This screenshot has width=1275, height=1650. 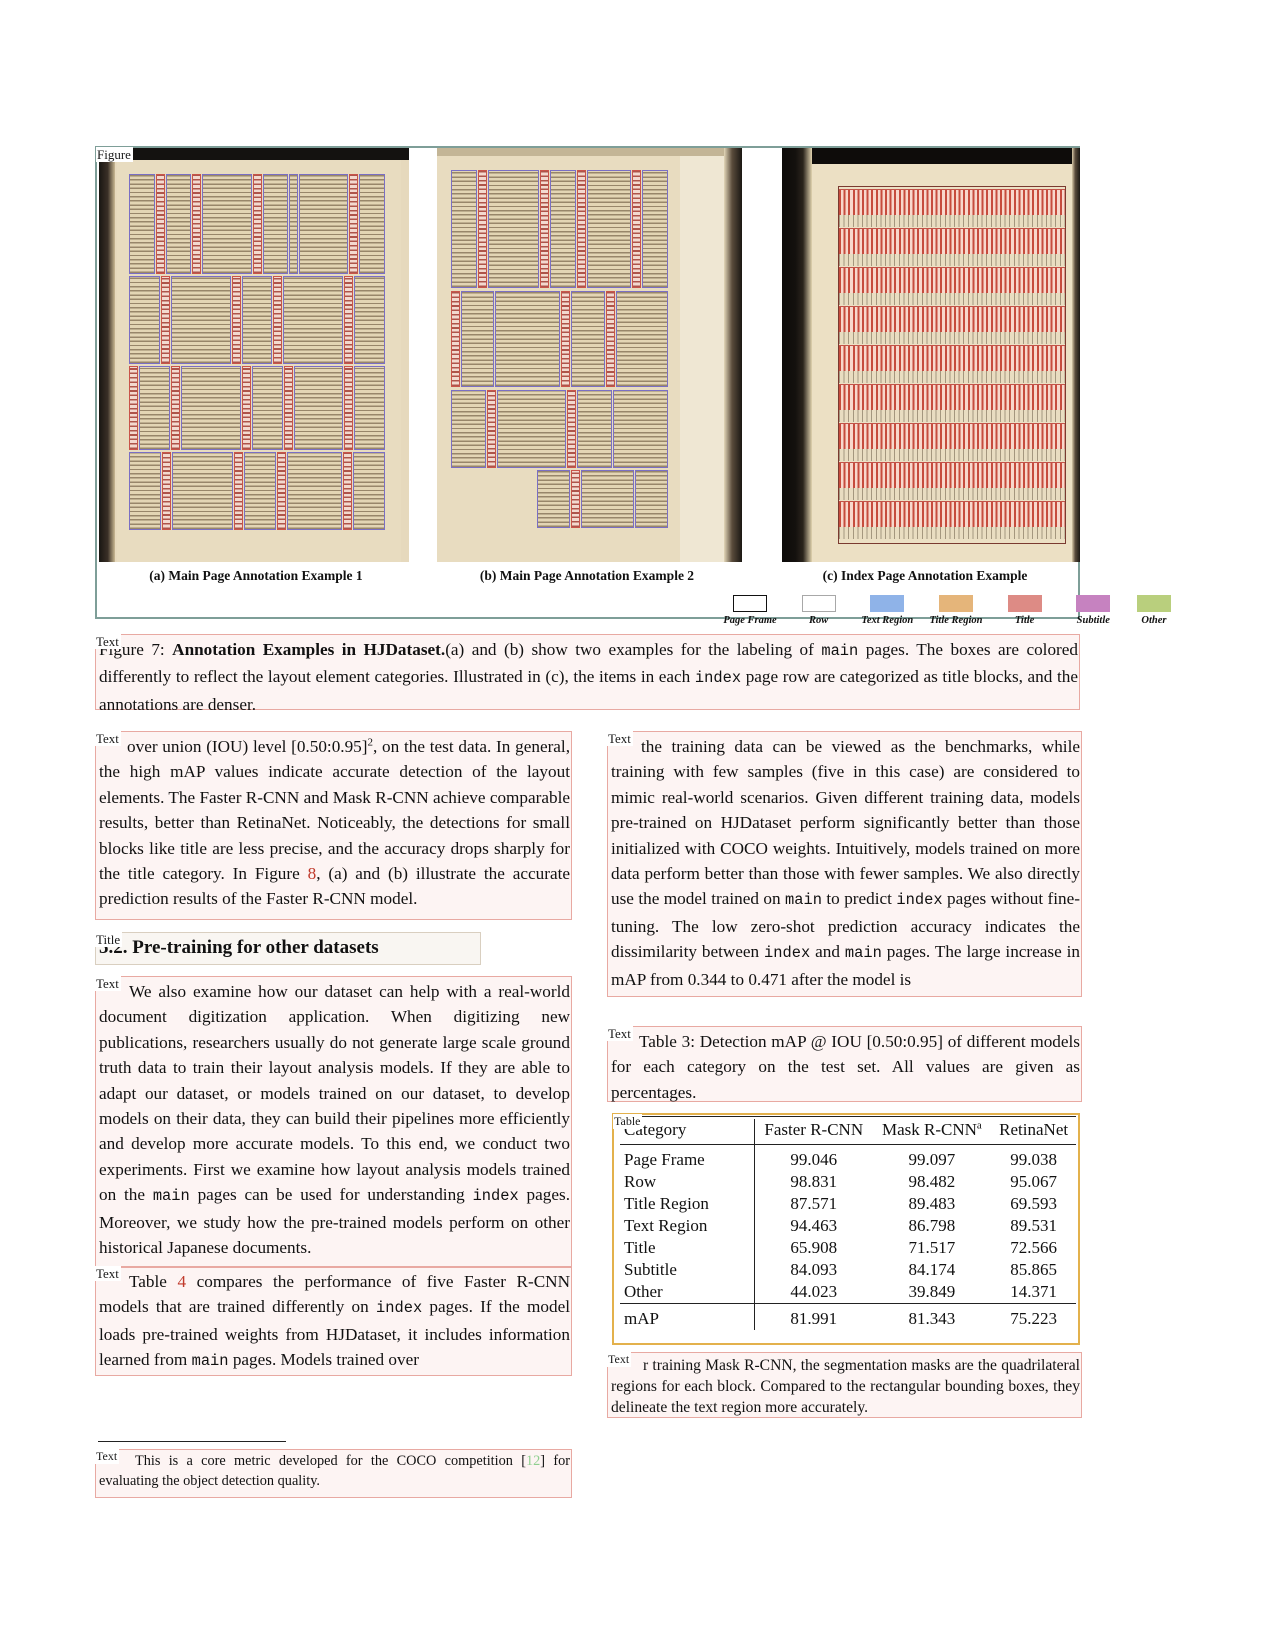 What do you see at coordinates (399, 1308) in the screenshot?
I see `left-p3-mono-1: index` at bounding box center [399, 1308].